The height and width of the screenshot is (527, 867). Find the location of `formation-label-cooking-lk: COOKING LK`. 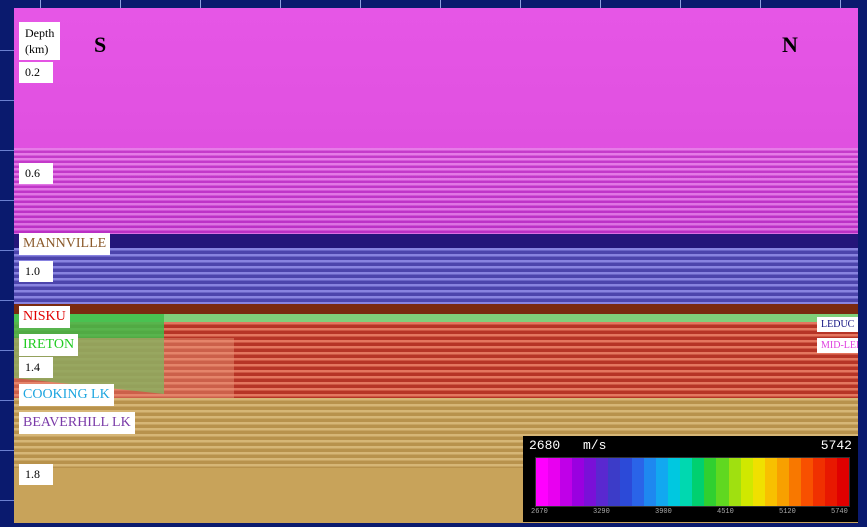

formation-label-cooking-lk: COOKING LK is located at coordinates (66, 395).